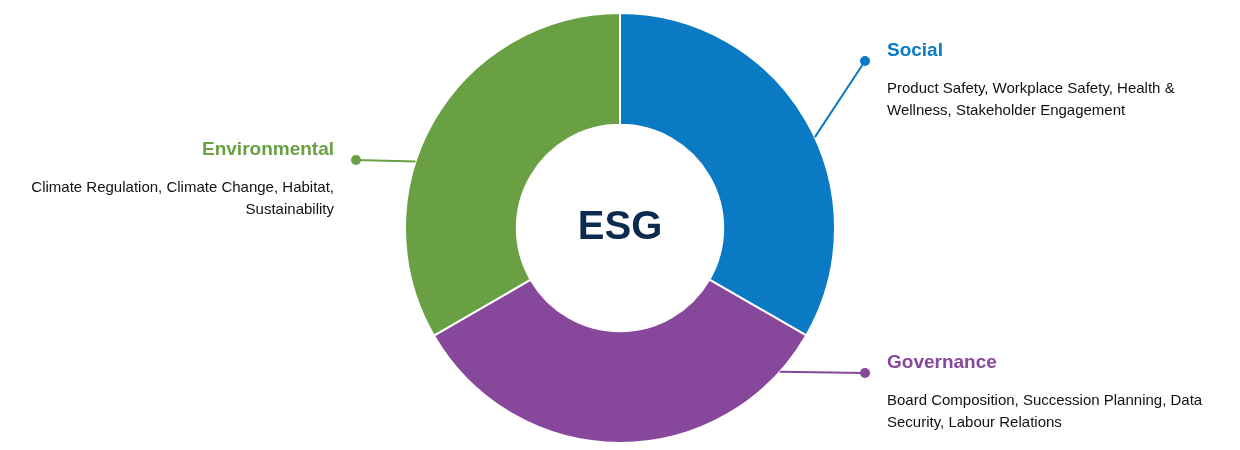 The image size is (1240, 450). I want to click on text: ESG, so click(620, 225).